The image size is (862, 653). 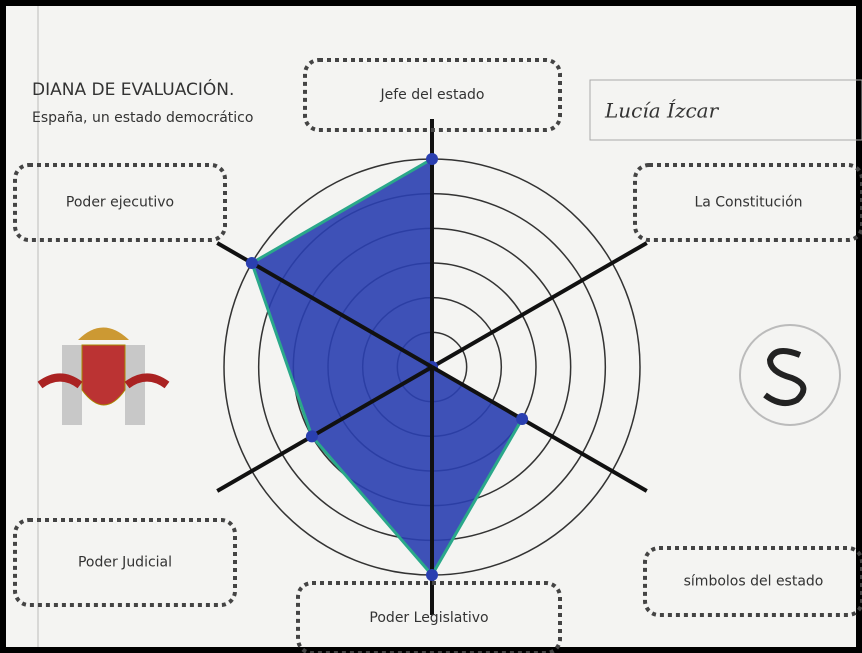 I want to click on axis-label: Jefe del estado, so click(x=431, y=95).